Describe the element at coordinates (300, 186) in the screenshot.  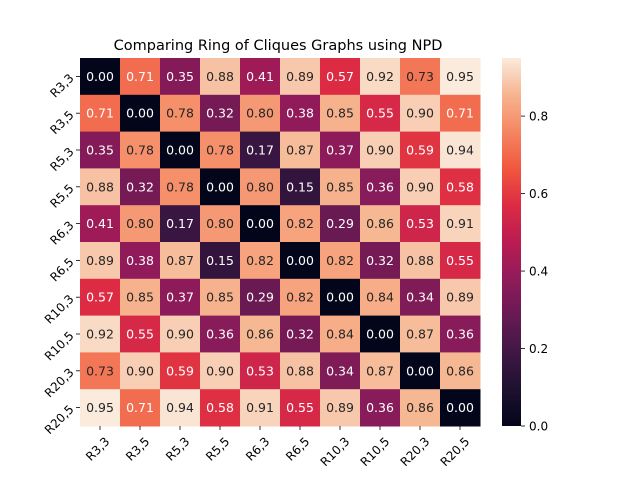
I see `cell-value-label: 0.15` at that location.